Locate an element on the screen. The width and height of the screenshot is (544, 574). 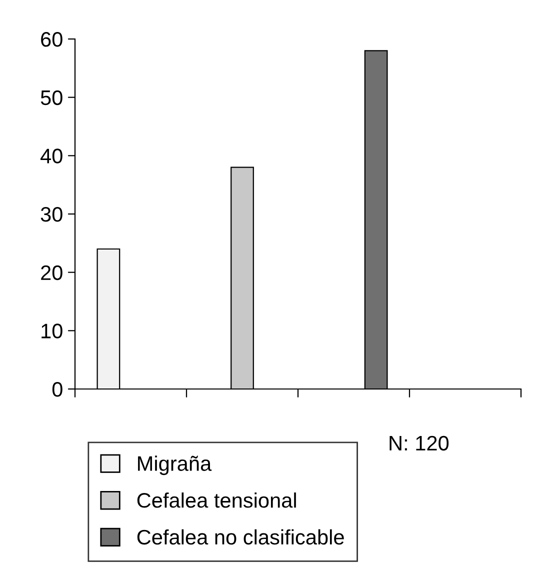
y-tick-label: 50 is located at coordinates (51, 98).